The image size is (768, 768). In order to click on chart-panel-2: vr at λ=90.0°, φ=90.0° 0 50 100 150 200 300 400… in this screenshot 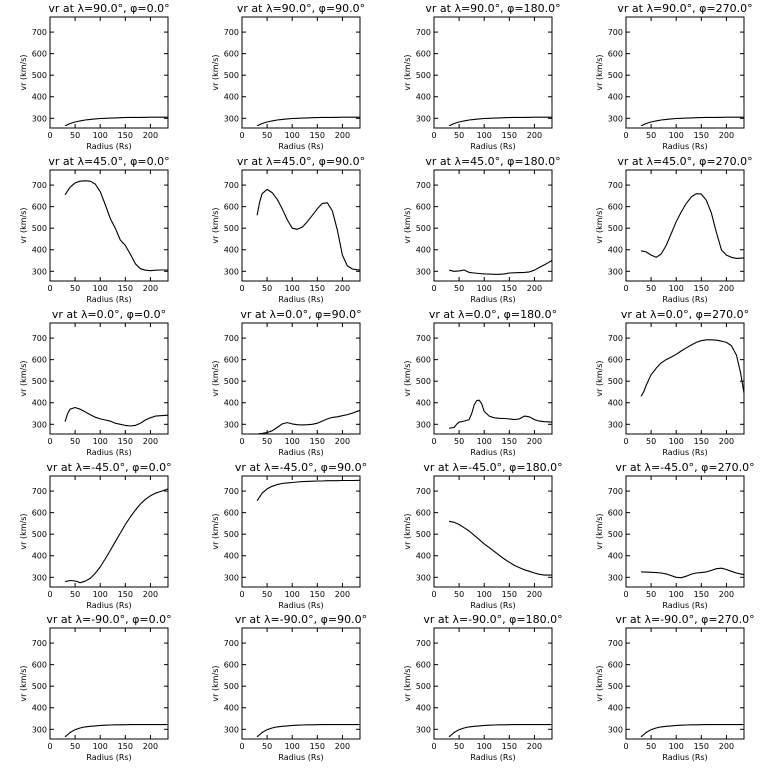, I will do `click(288, 76)`.